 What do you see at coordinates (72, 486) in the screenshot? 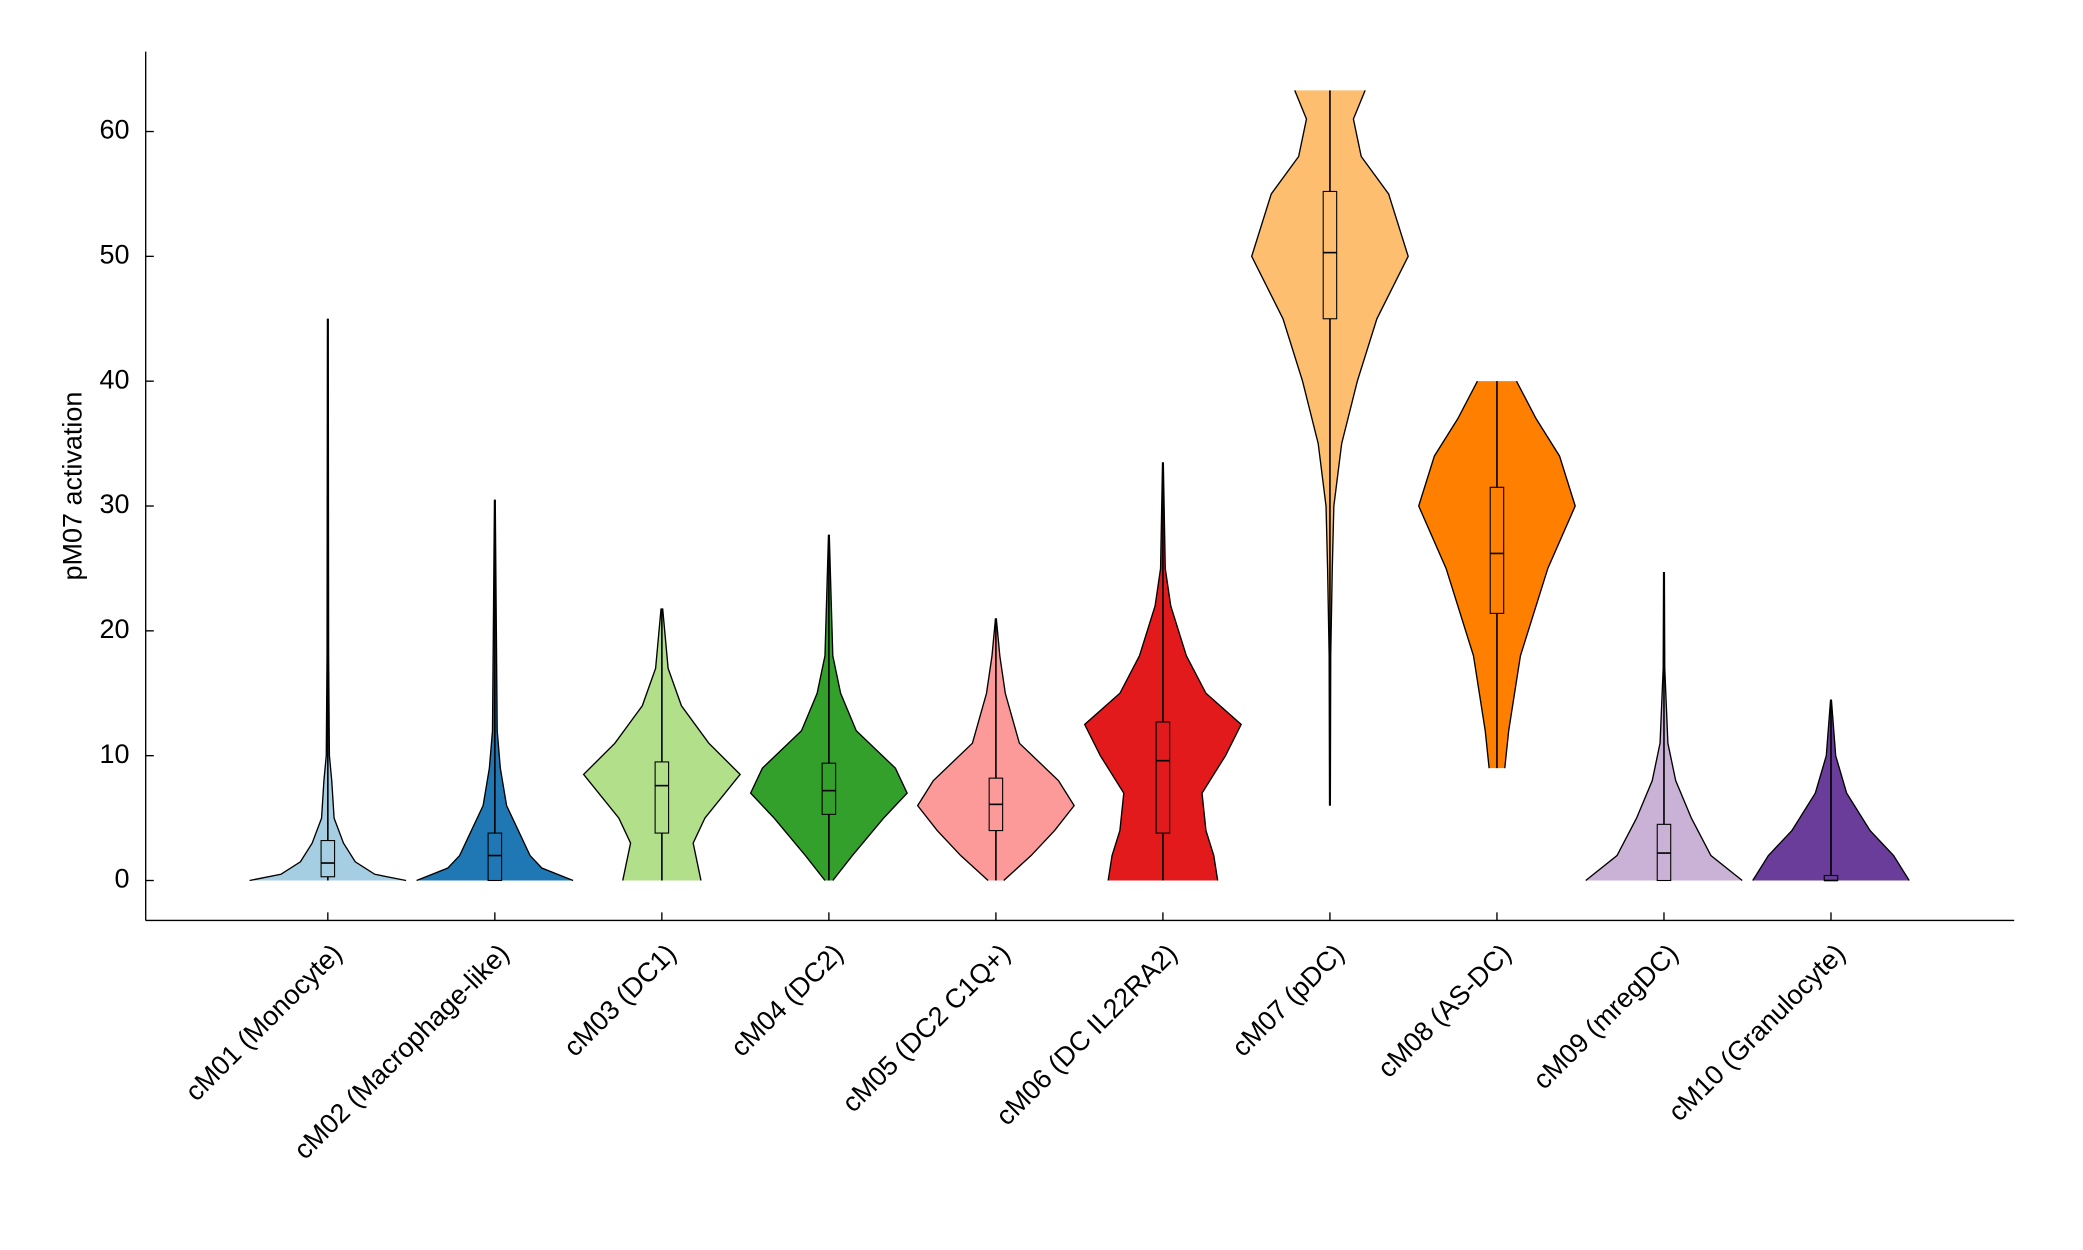
I see `y-axis-label: pM07 activation` at bounding box center [72, 486].